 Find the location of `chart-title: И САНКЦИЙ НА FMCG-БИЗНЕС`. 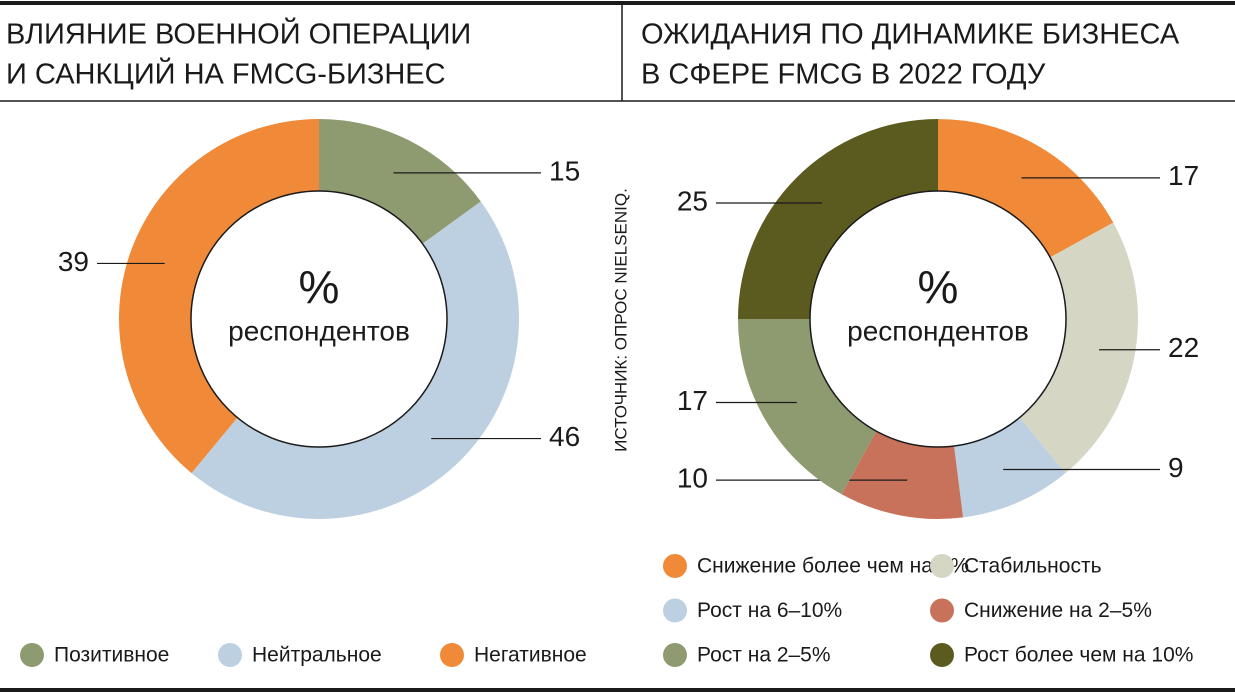

chart-title: И САНКЦИЙ НА FMCG-БИЗНЕС is located at coordinates (226, 74).